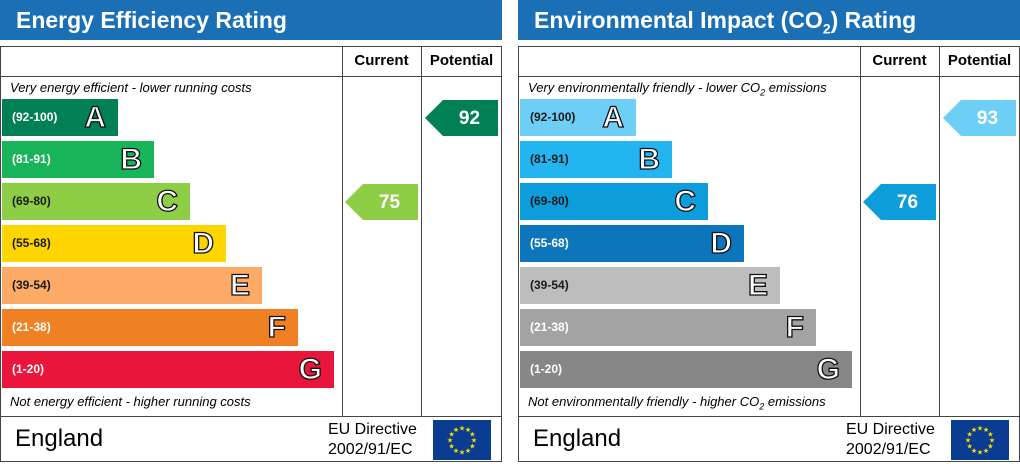 This screenshot has height=464, width=1020. I want to click on potential-rating-arrow: 92, so click(461, 118).